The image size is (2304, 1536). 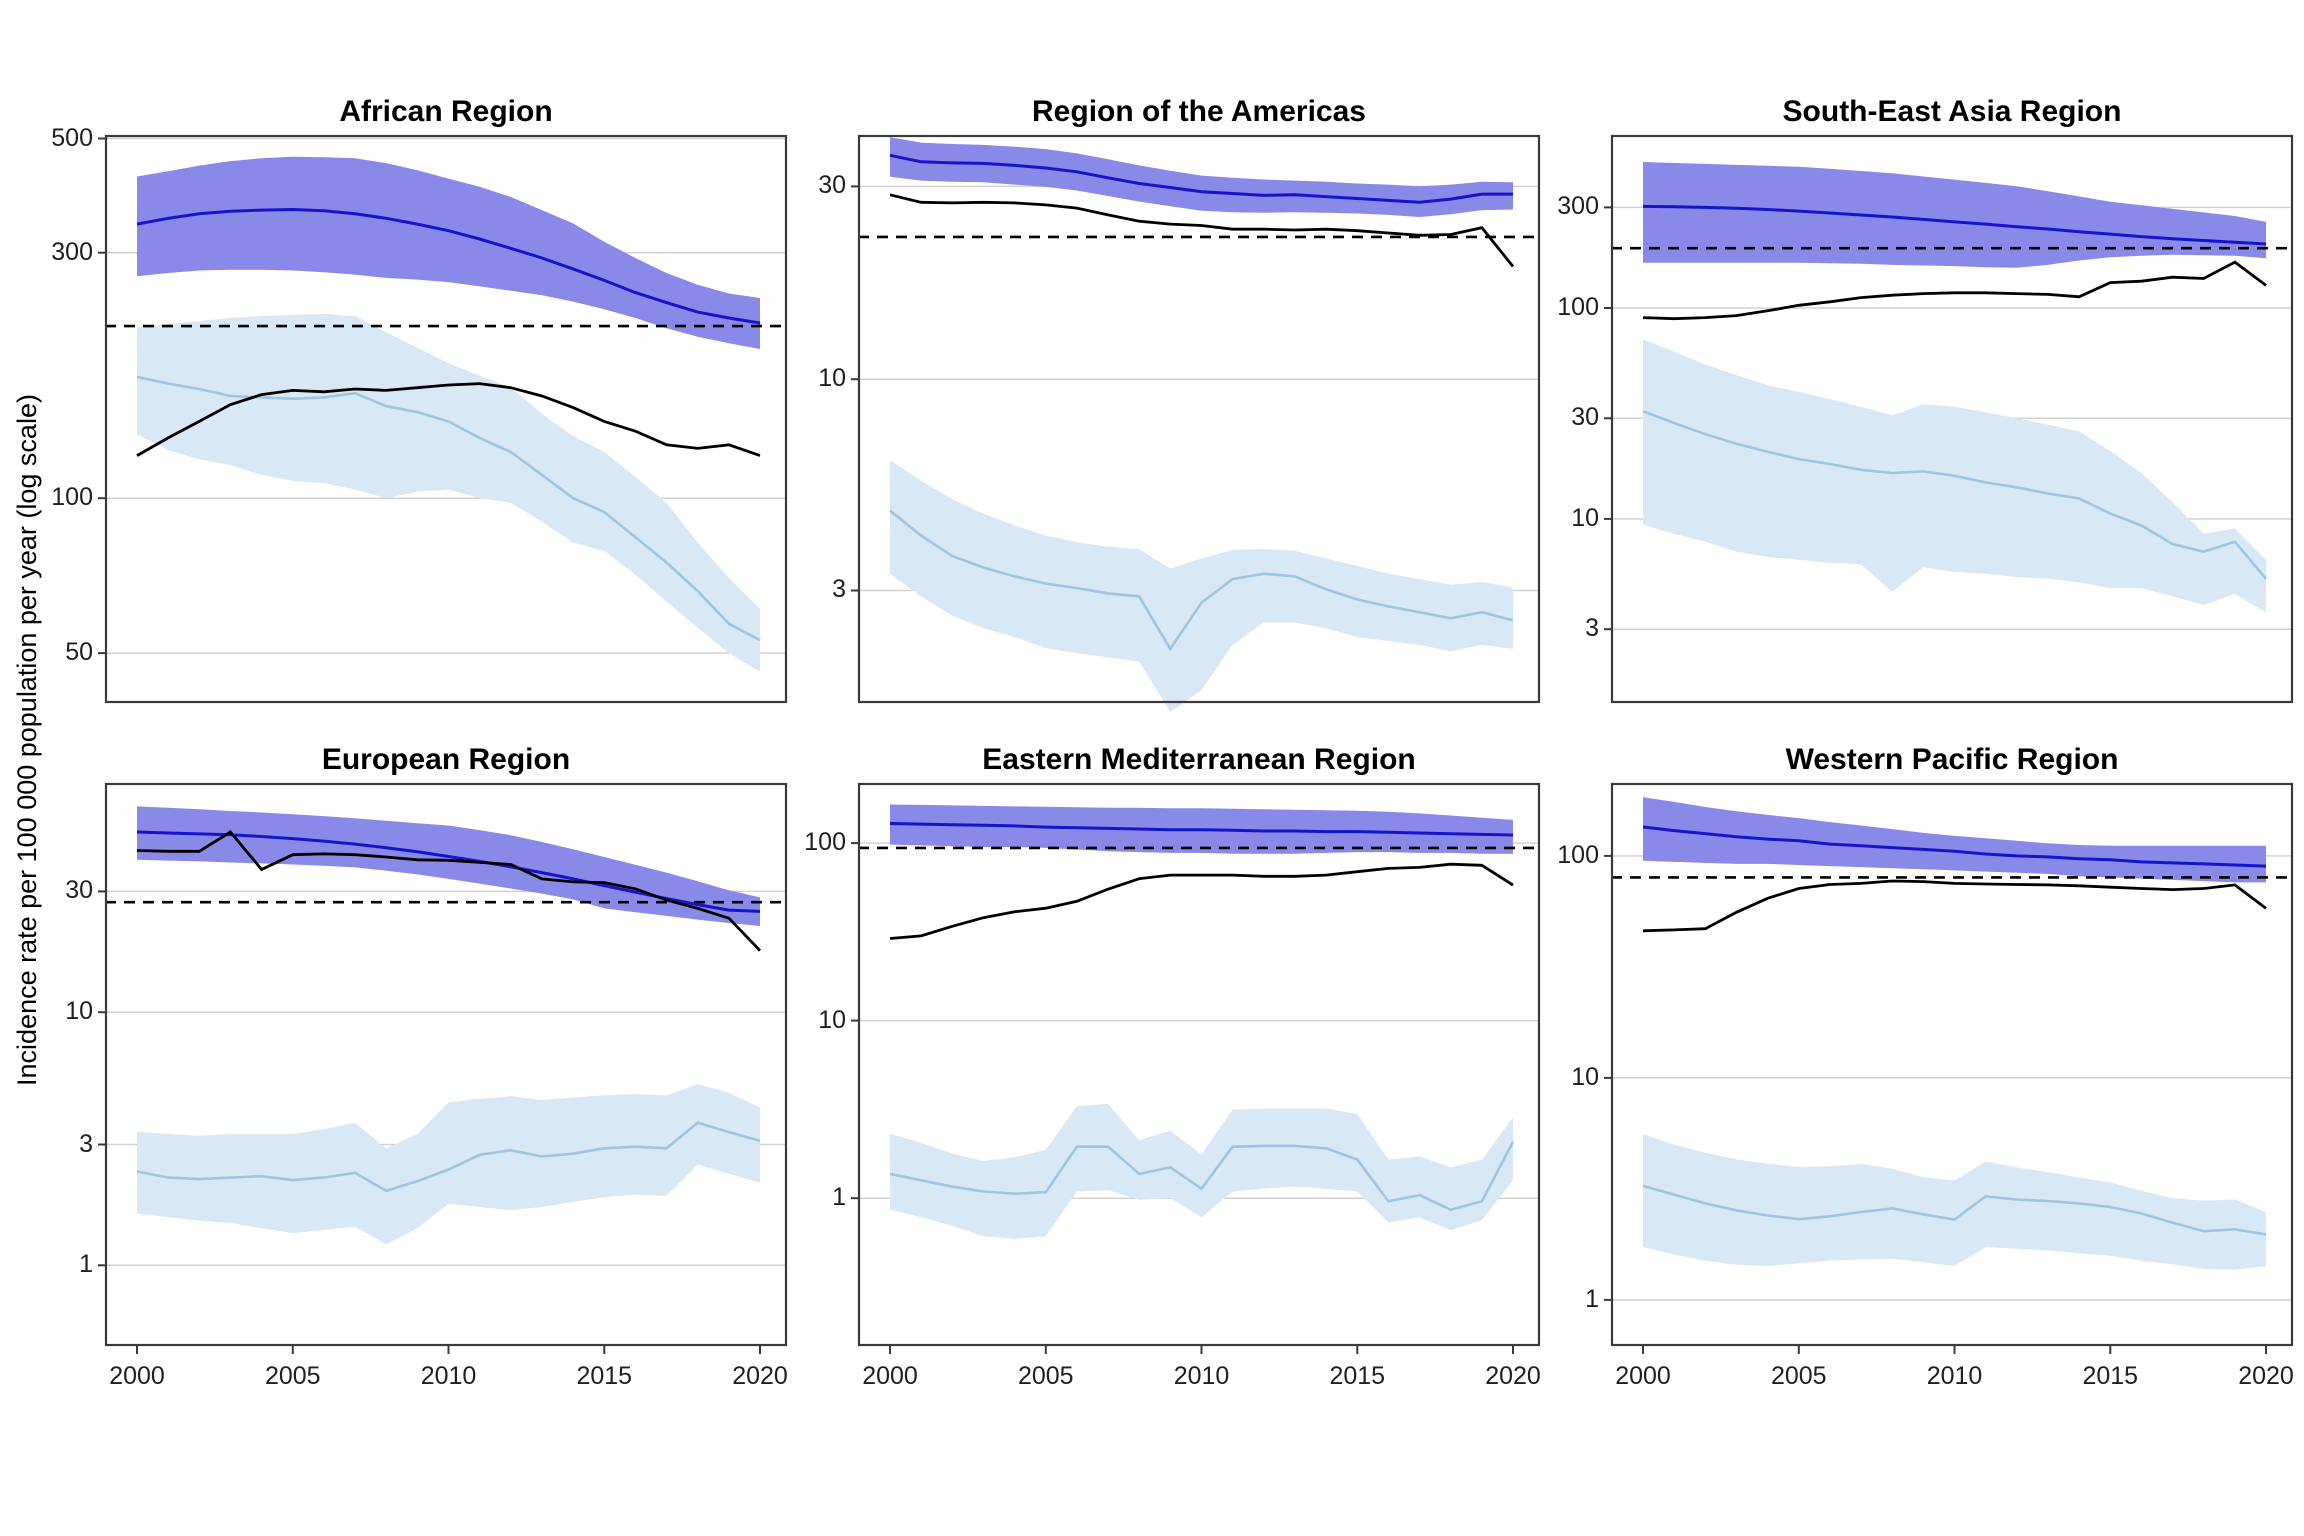 I want to click on panel-title: Eastern Mediterranean Region, so click(x=1199, y=759).